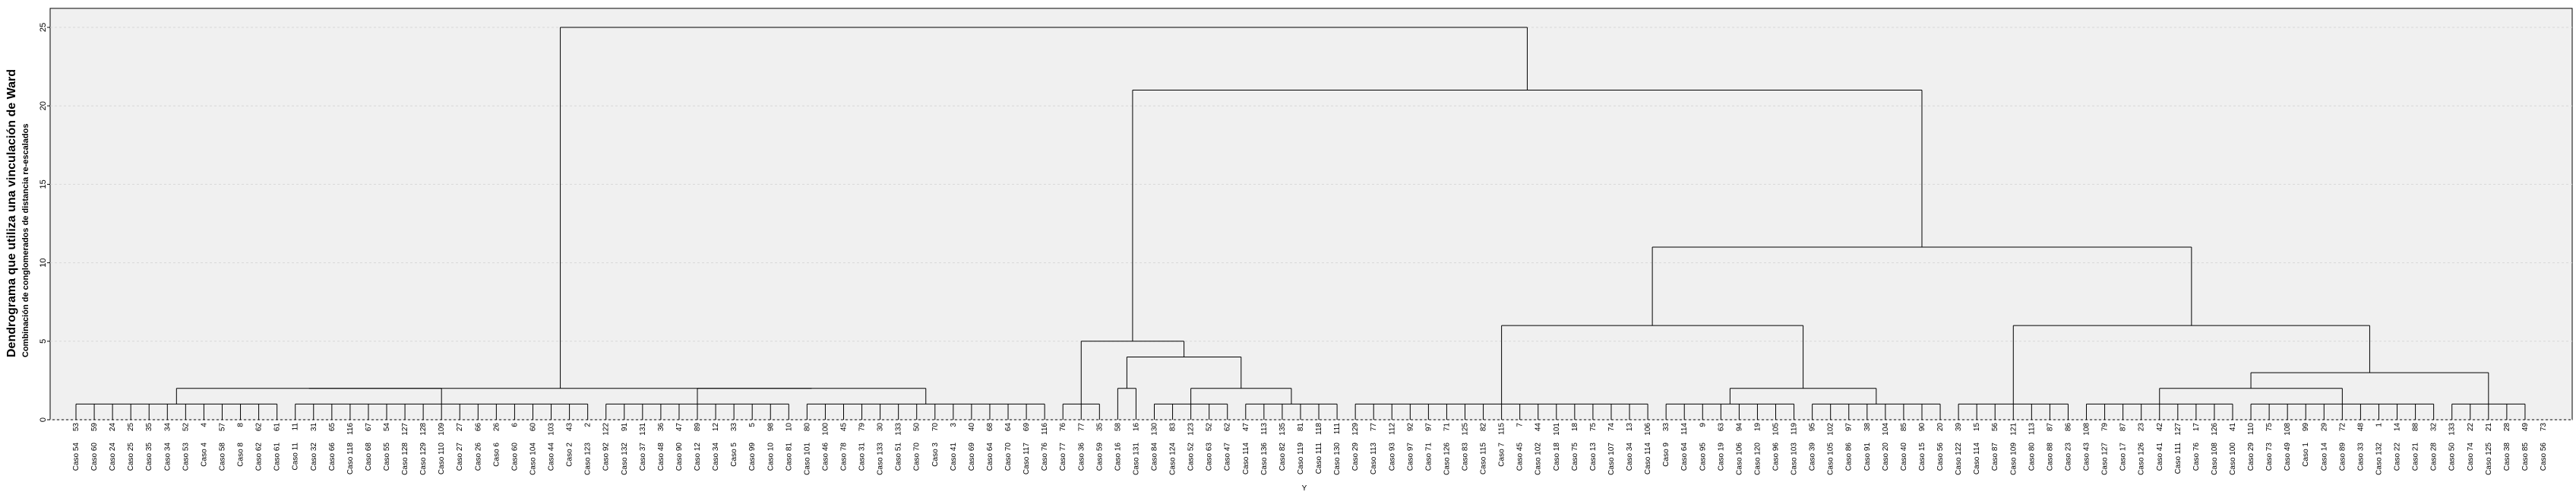 Image resolution: width=2576 pixels, height=495 pixels. I want to click on leaf-number: 67, so click(369, 428).